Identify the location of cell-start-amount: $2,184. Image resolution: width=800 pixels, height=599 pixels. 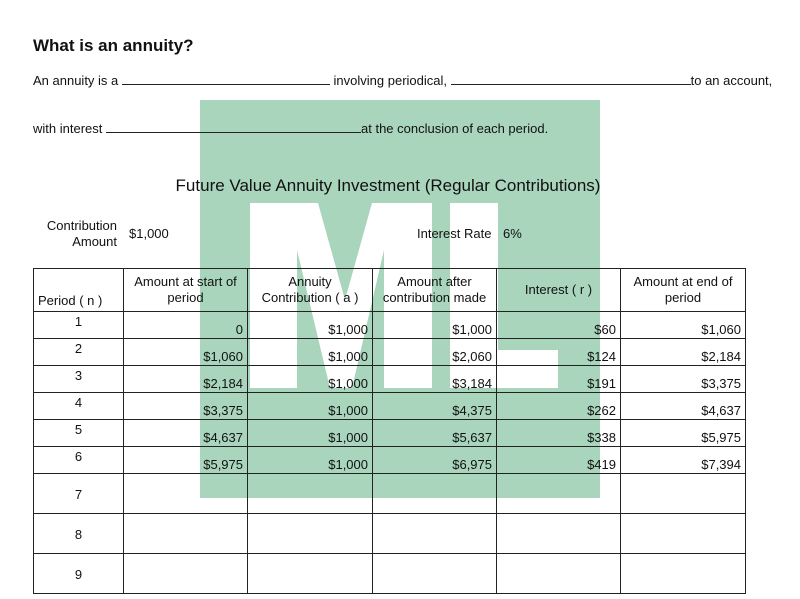
(185, 379).